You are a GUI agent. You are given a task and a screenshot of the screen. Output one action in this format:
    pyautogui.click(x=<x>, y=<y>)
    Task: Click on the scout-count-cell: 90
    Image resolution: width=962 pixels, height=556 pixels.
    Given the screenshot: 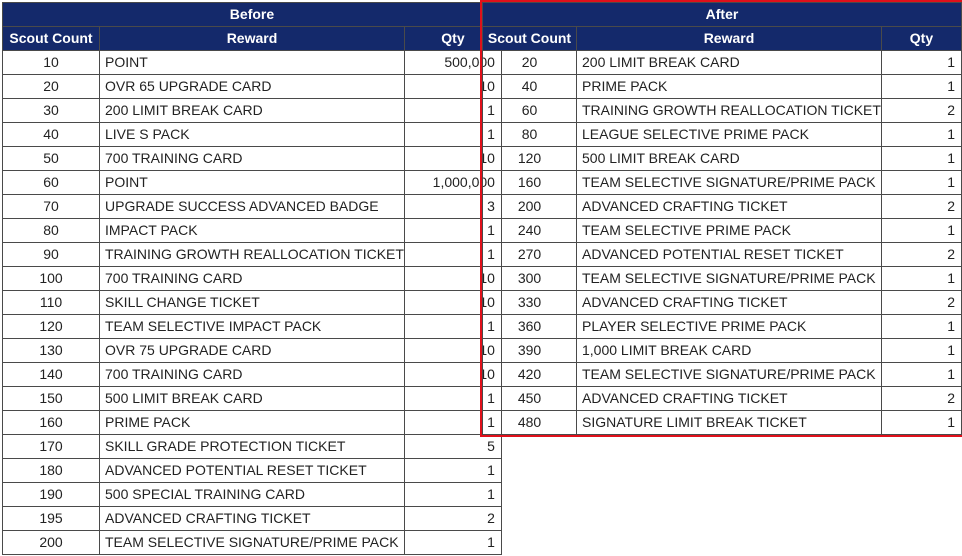 What is the action you would take?
    pyautogui.click(x=51, y=254)
    